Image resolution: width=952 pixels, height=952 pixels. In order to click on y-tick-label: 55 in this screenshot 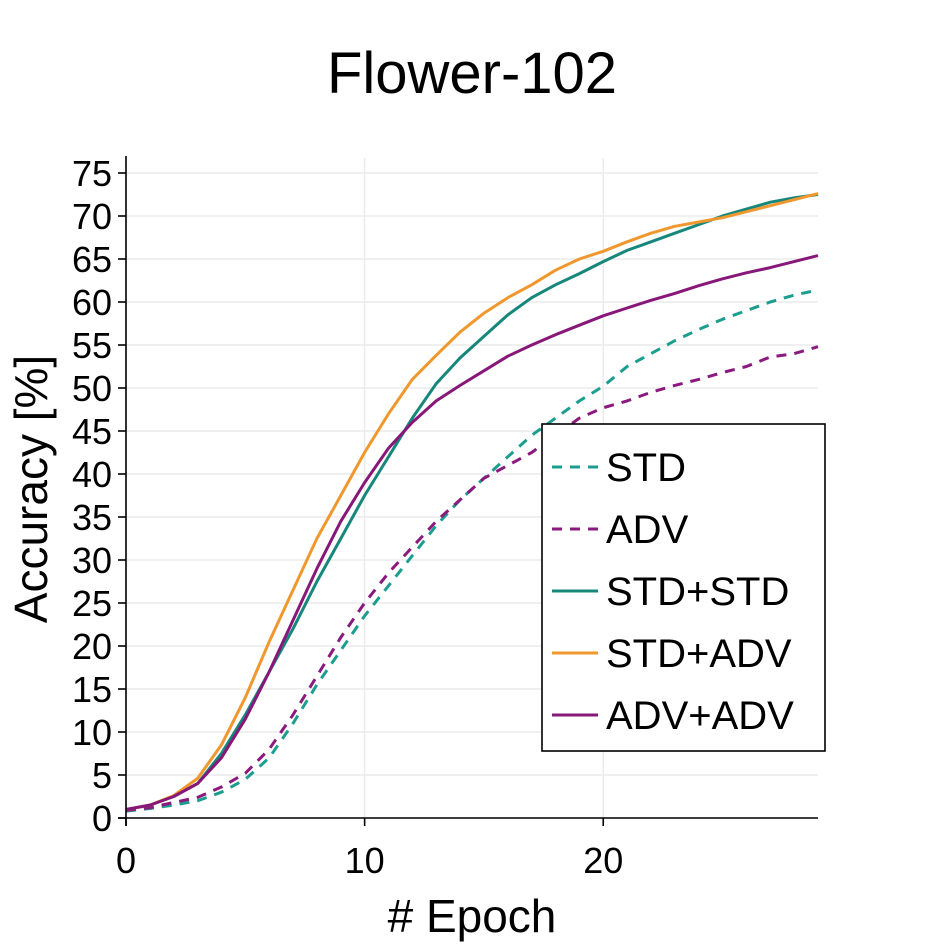, I will do `click(92, 345)`.